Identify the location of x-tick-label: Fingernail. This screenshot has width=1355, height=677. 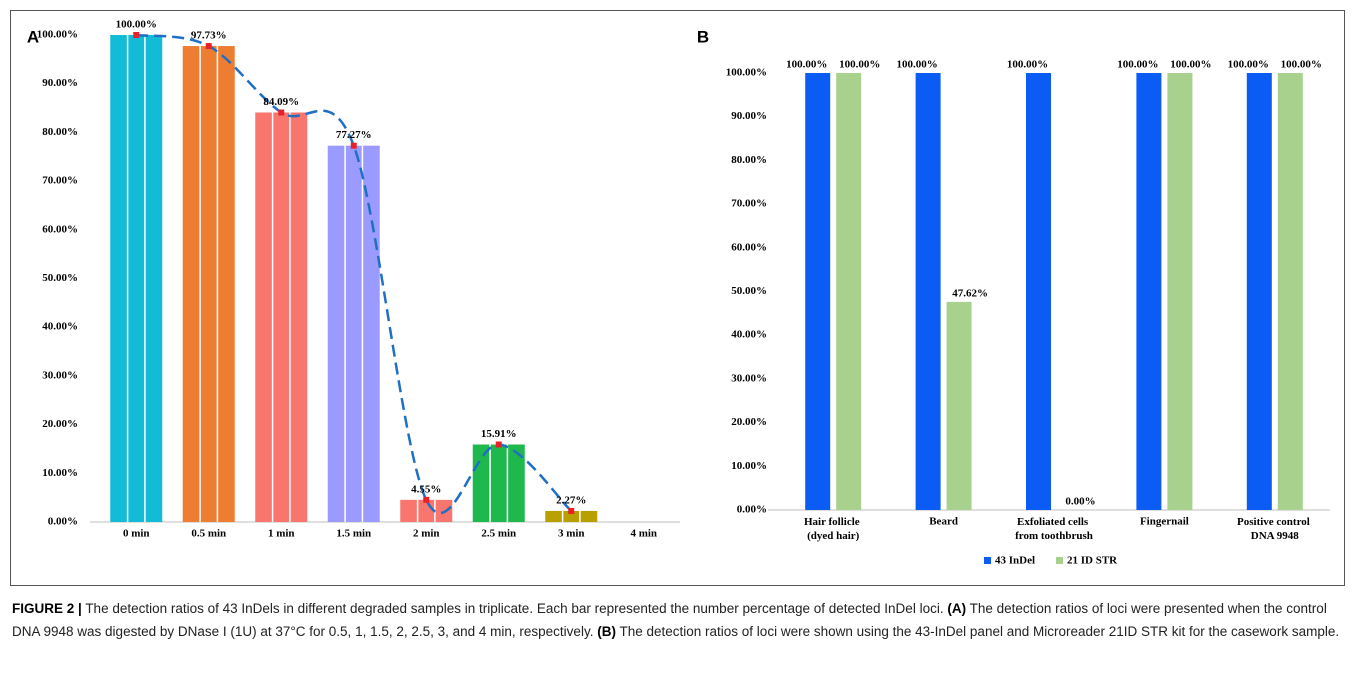
(1164, 522).